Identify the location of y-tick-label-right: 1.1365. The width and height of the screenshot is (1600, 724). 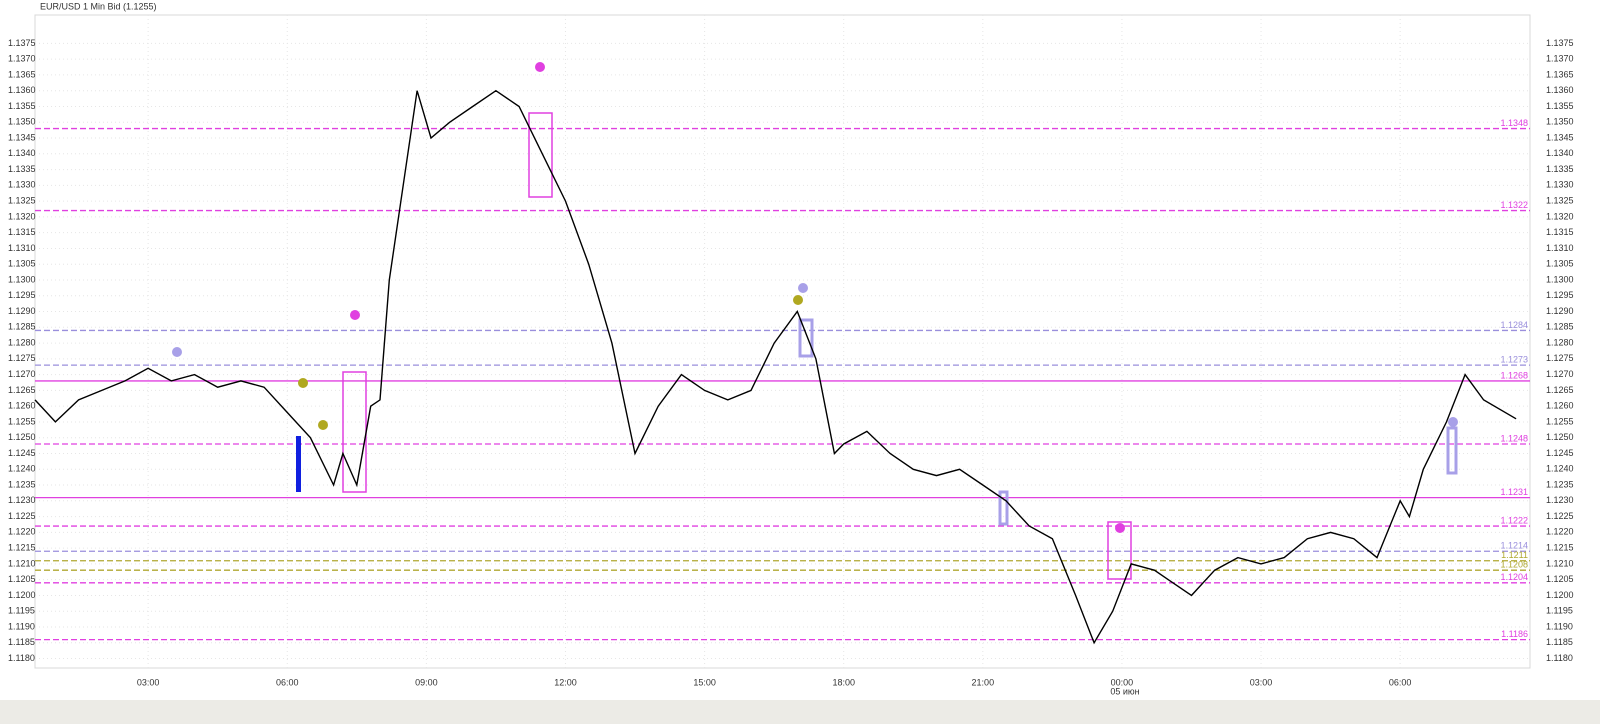
(1560, 74).